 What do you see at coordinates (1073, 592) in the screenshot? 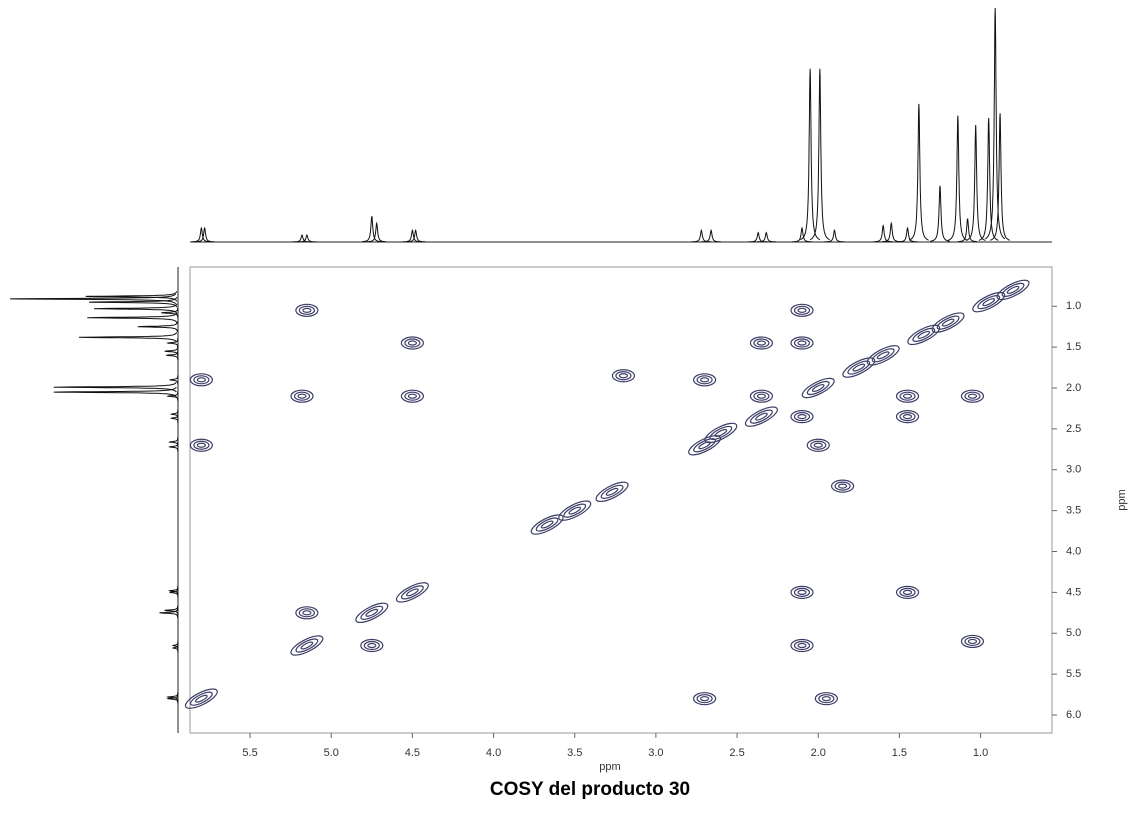
I see `y-tick-label: 4.5` at bounding box center [1073, 592].